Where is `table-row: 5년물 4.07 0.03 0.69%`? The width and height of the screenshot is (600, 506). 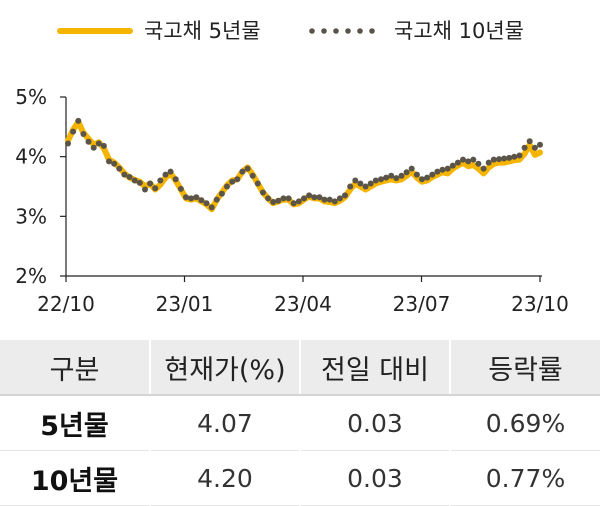 table-row: 5년물 4.07 0.03 0.69% is located at coordinates (300, 423).